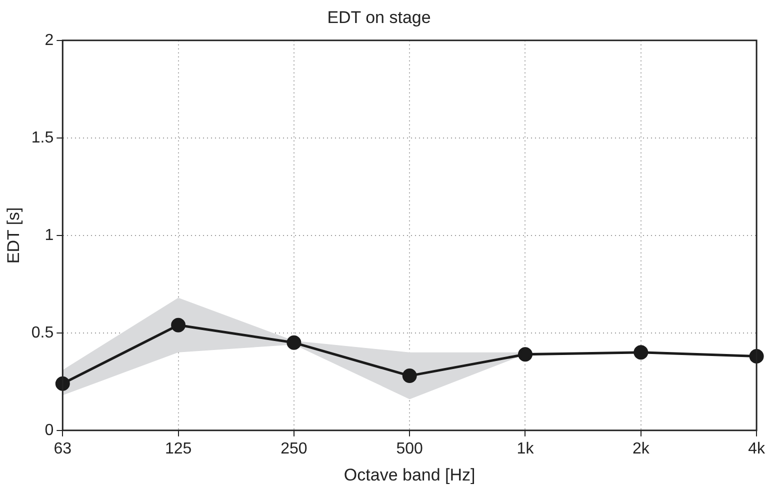 The height and width of the screenshot is (490, 768). Describe the element at coordinates (641, 449) in the screenshot. I see `x-tick-label: 2k` at that location.